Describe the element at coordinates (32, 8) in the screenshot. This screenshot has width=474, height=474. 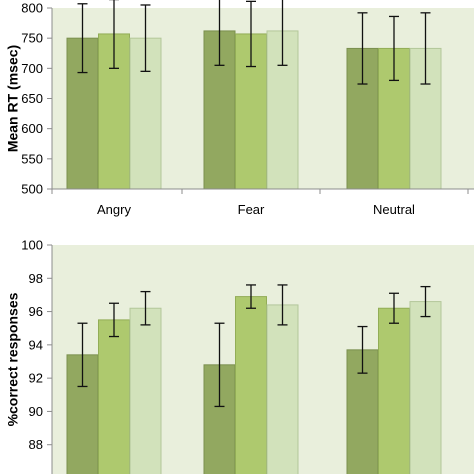
I see `y-tick-label: 800` at that location.